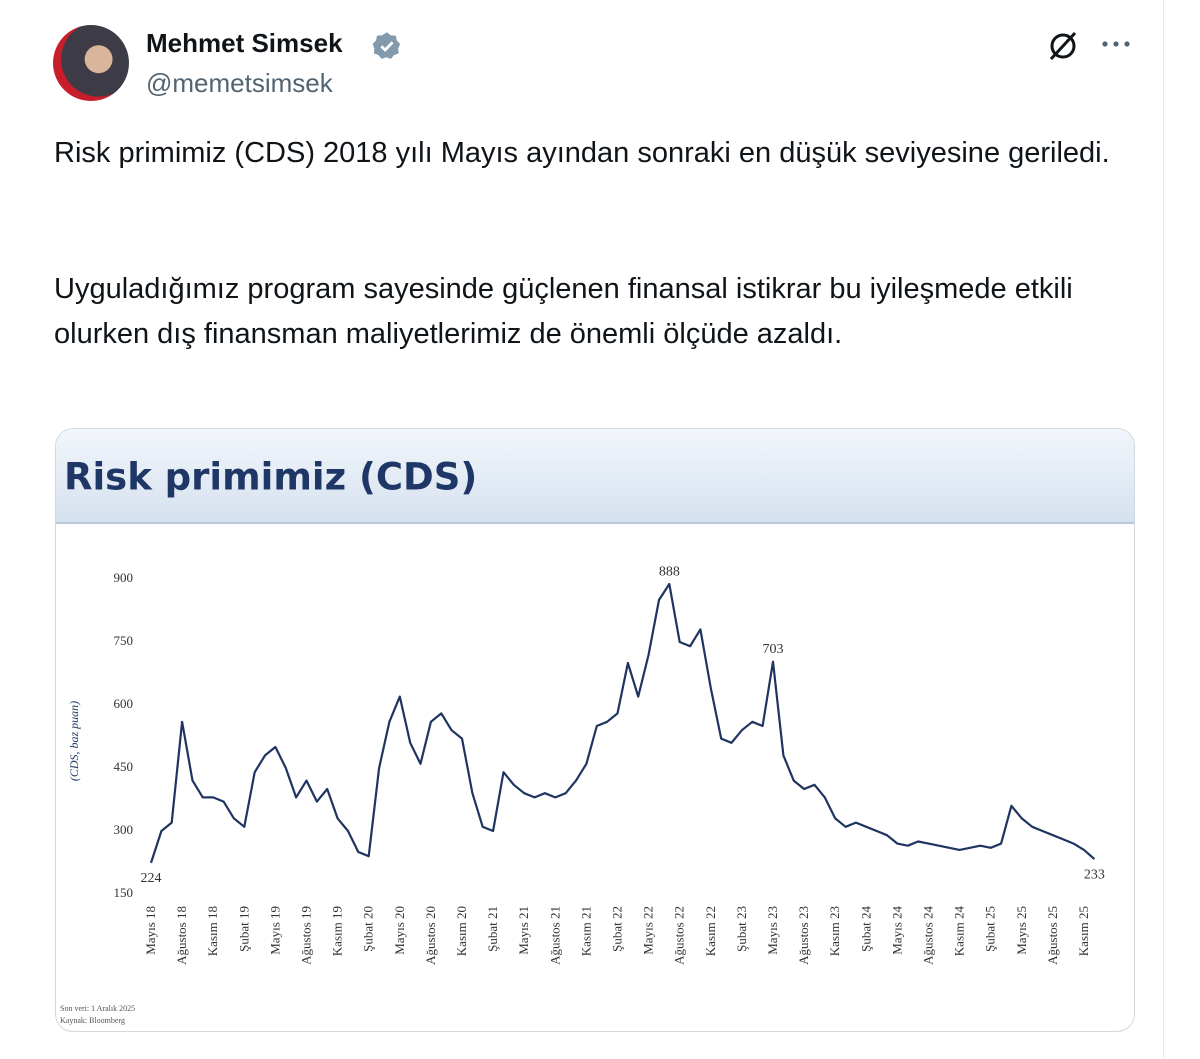 Image resolution: width=1200 pixels, height=1059 pixels. I want to click on x-tick-label: Ağustos 19, so click(306, 935).